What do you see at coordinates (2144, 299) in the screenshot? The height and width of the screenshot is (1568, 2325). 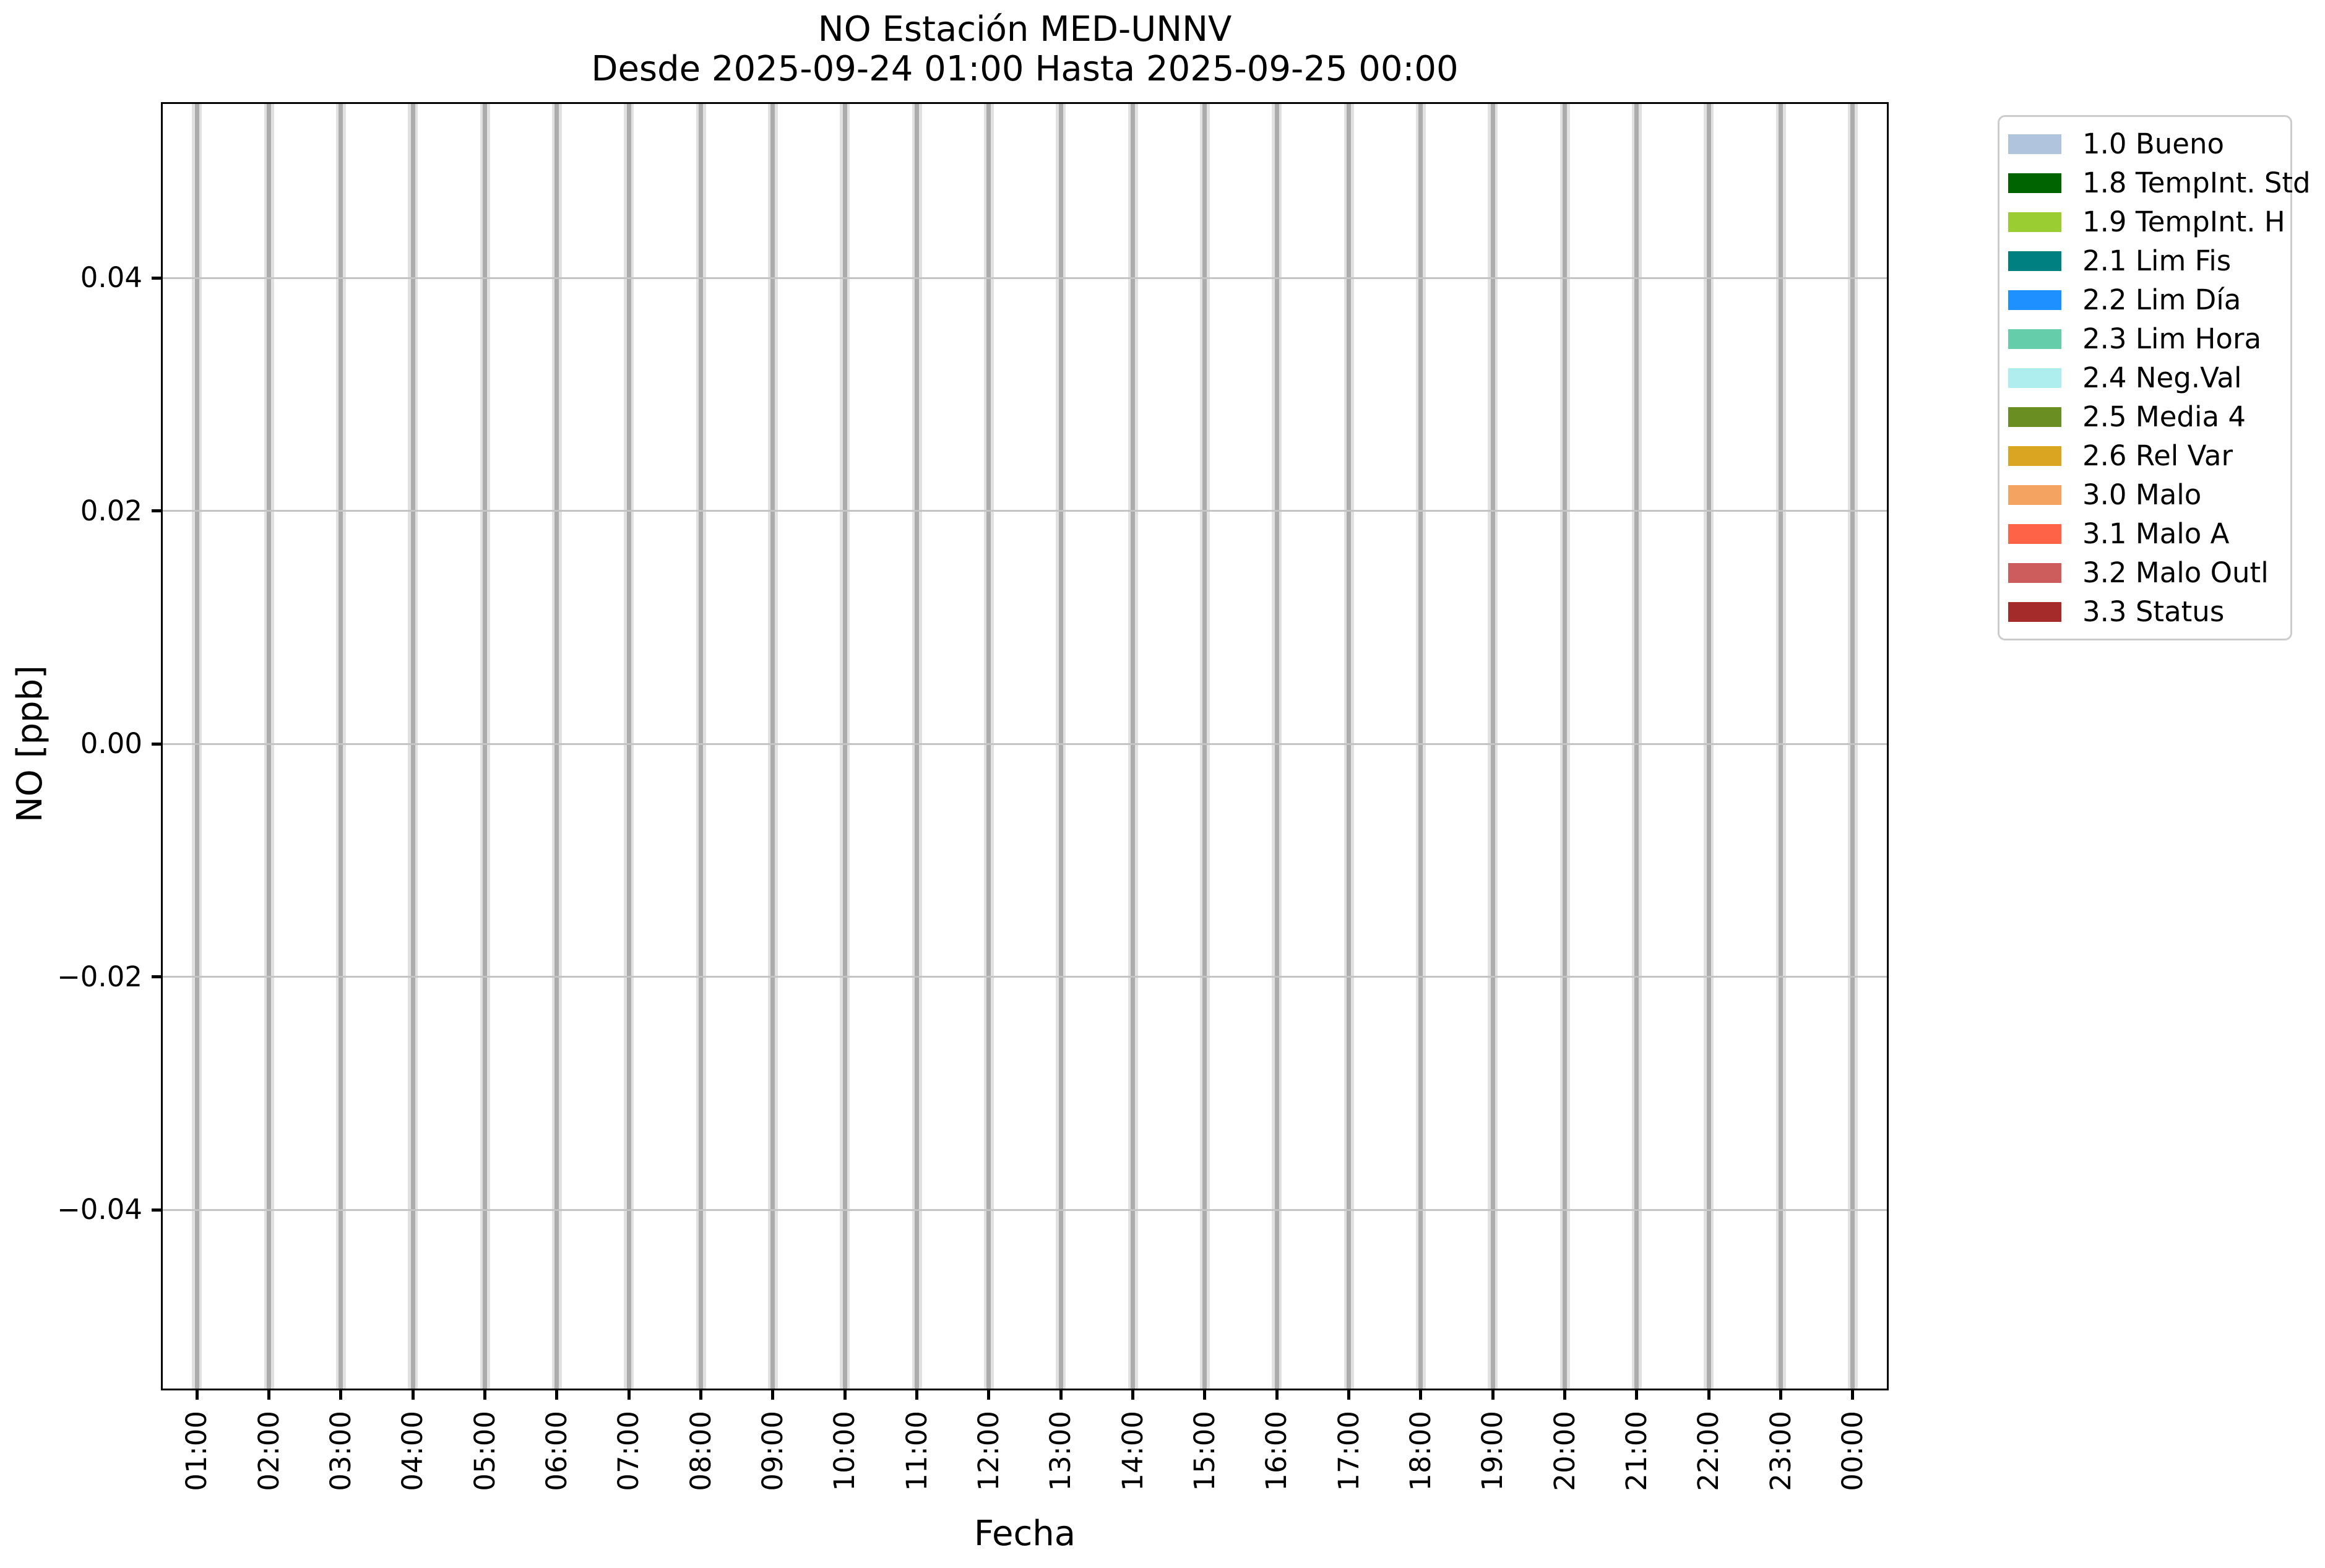 I see `legend-item: 2.2 Lim Día` at bounding box center [2144, 299].